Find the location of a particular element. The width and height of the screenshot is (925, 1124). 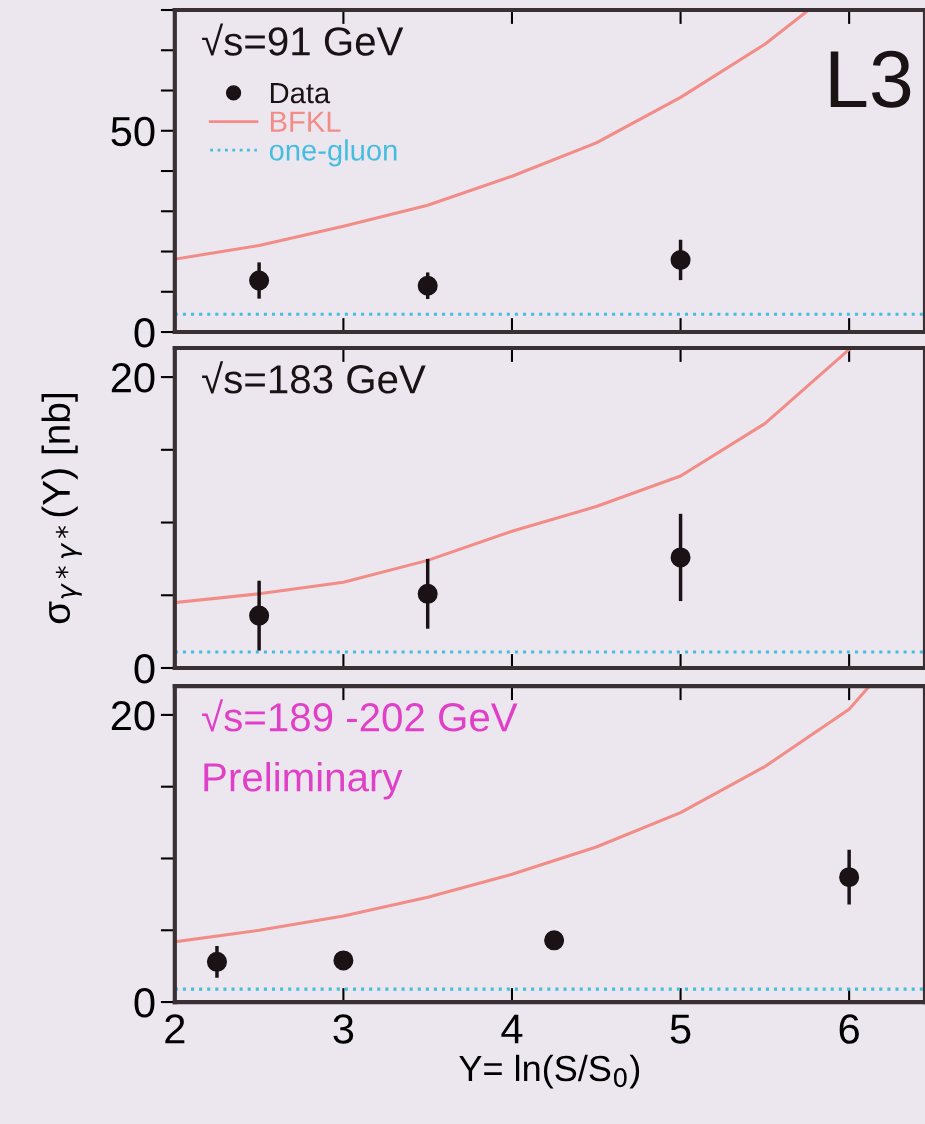

x-tick-label: 3 is located at coordinates (343, 1029).